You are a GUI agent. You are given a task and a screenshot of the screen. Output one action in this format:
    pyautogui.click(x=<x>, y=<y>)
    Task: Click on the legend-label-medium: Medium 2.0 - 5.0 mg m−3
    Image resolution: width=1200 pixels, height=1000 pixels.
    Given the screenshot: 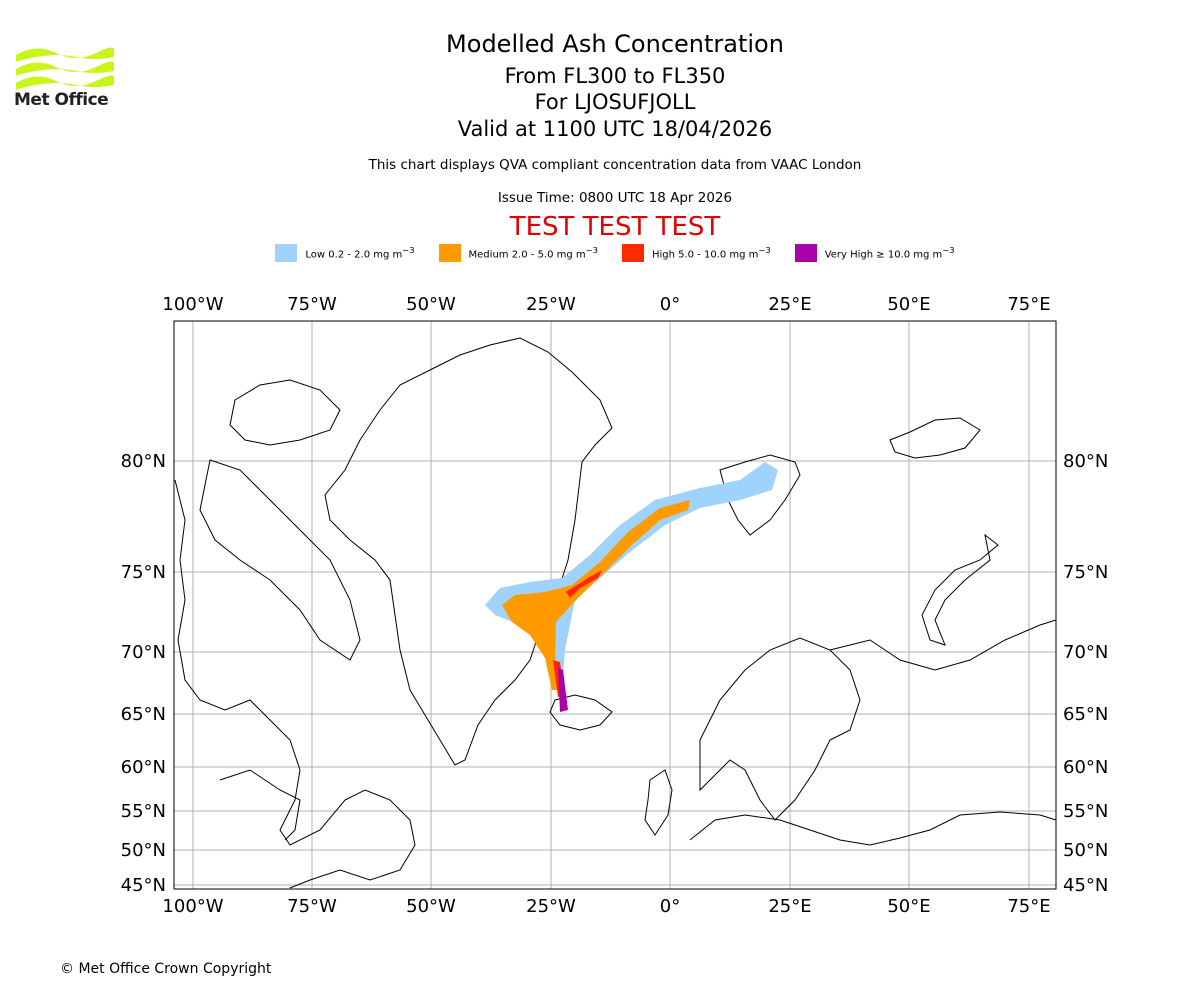 What is the action you would take?
    pyautogui.click(x=533, y=253)
    